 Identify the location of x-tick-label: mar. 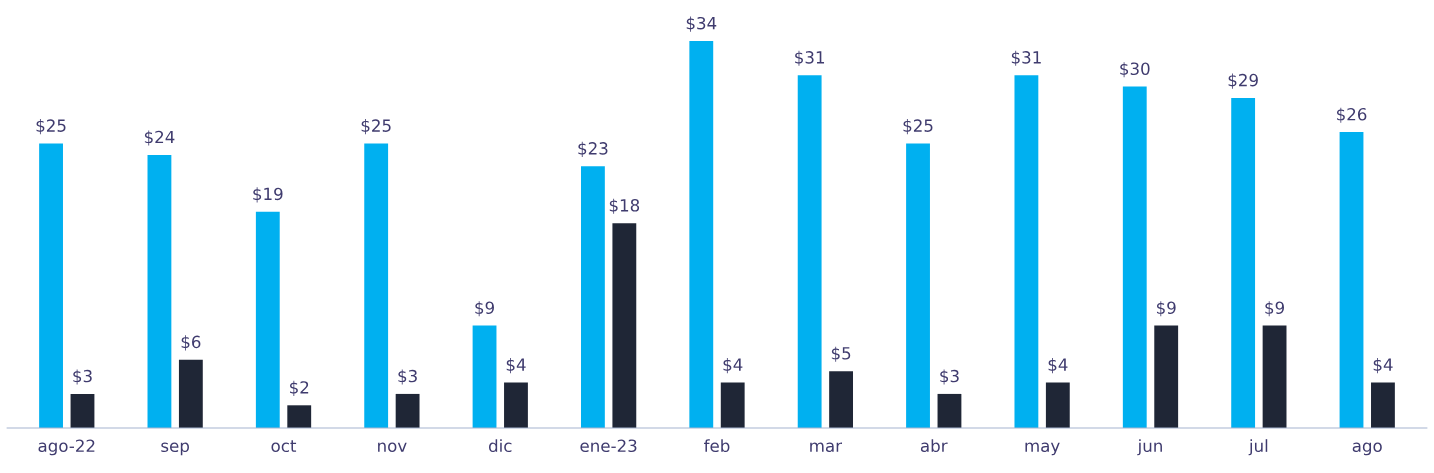
(826, 447).